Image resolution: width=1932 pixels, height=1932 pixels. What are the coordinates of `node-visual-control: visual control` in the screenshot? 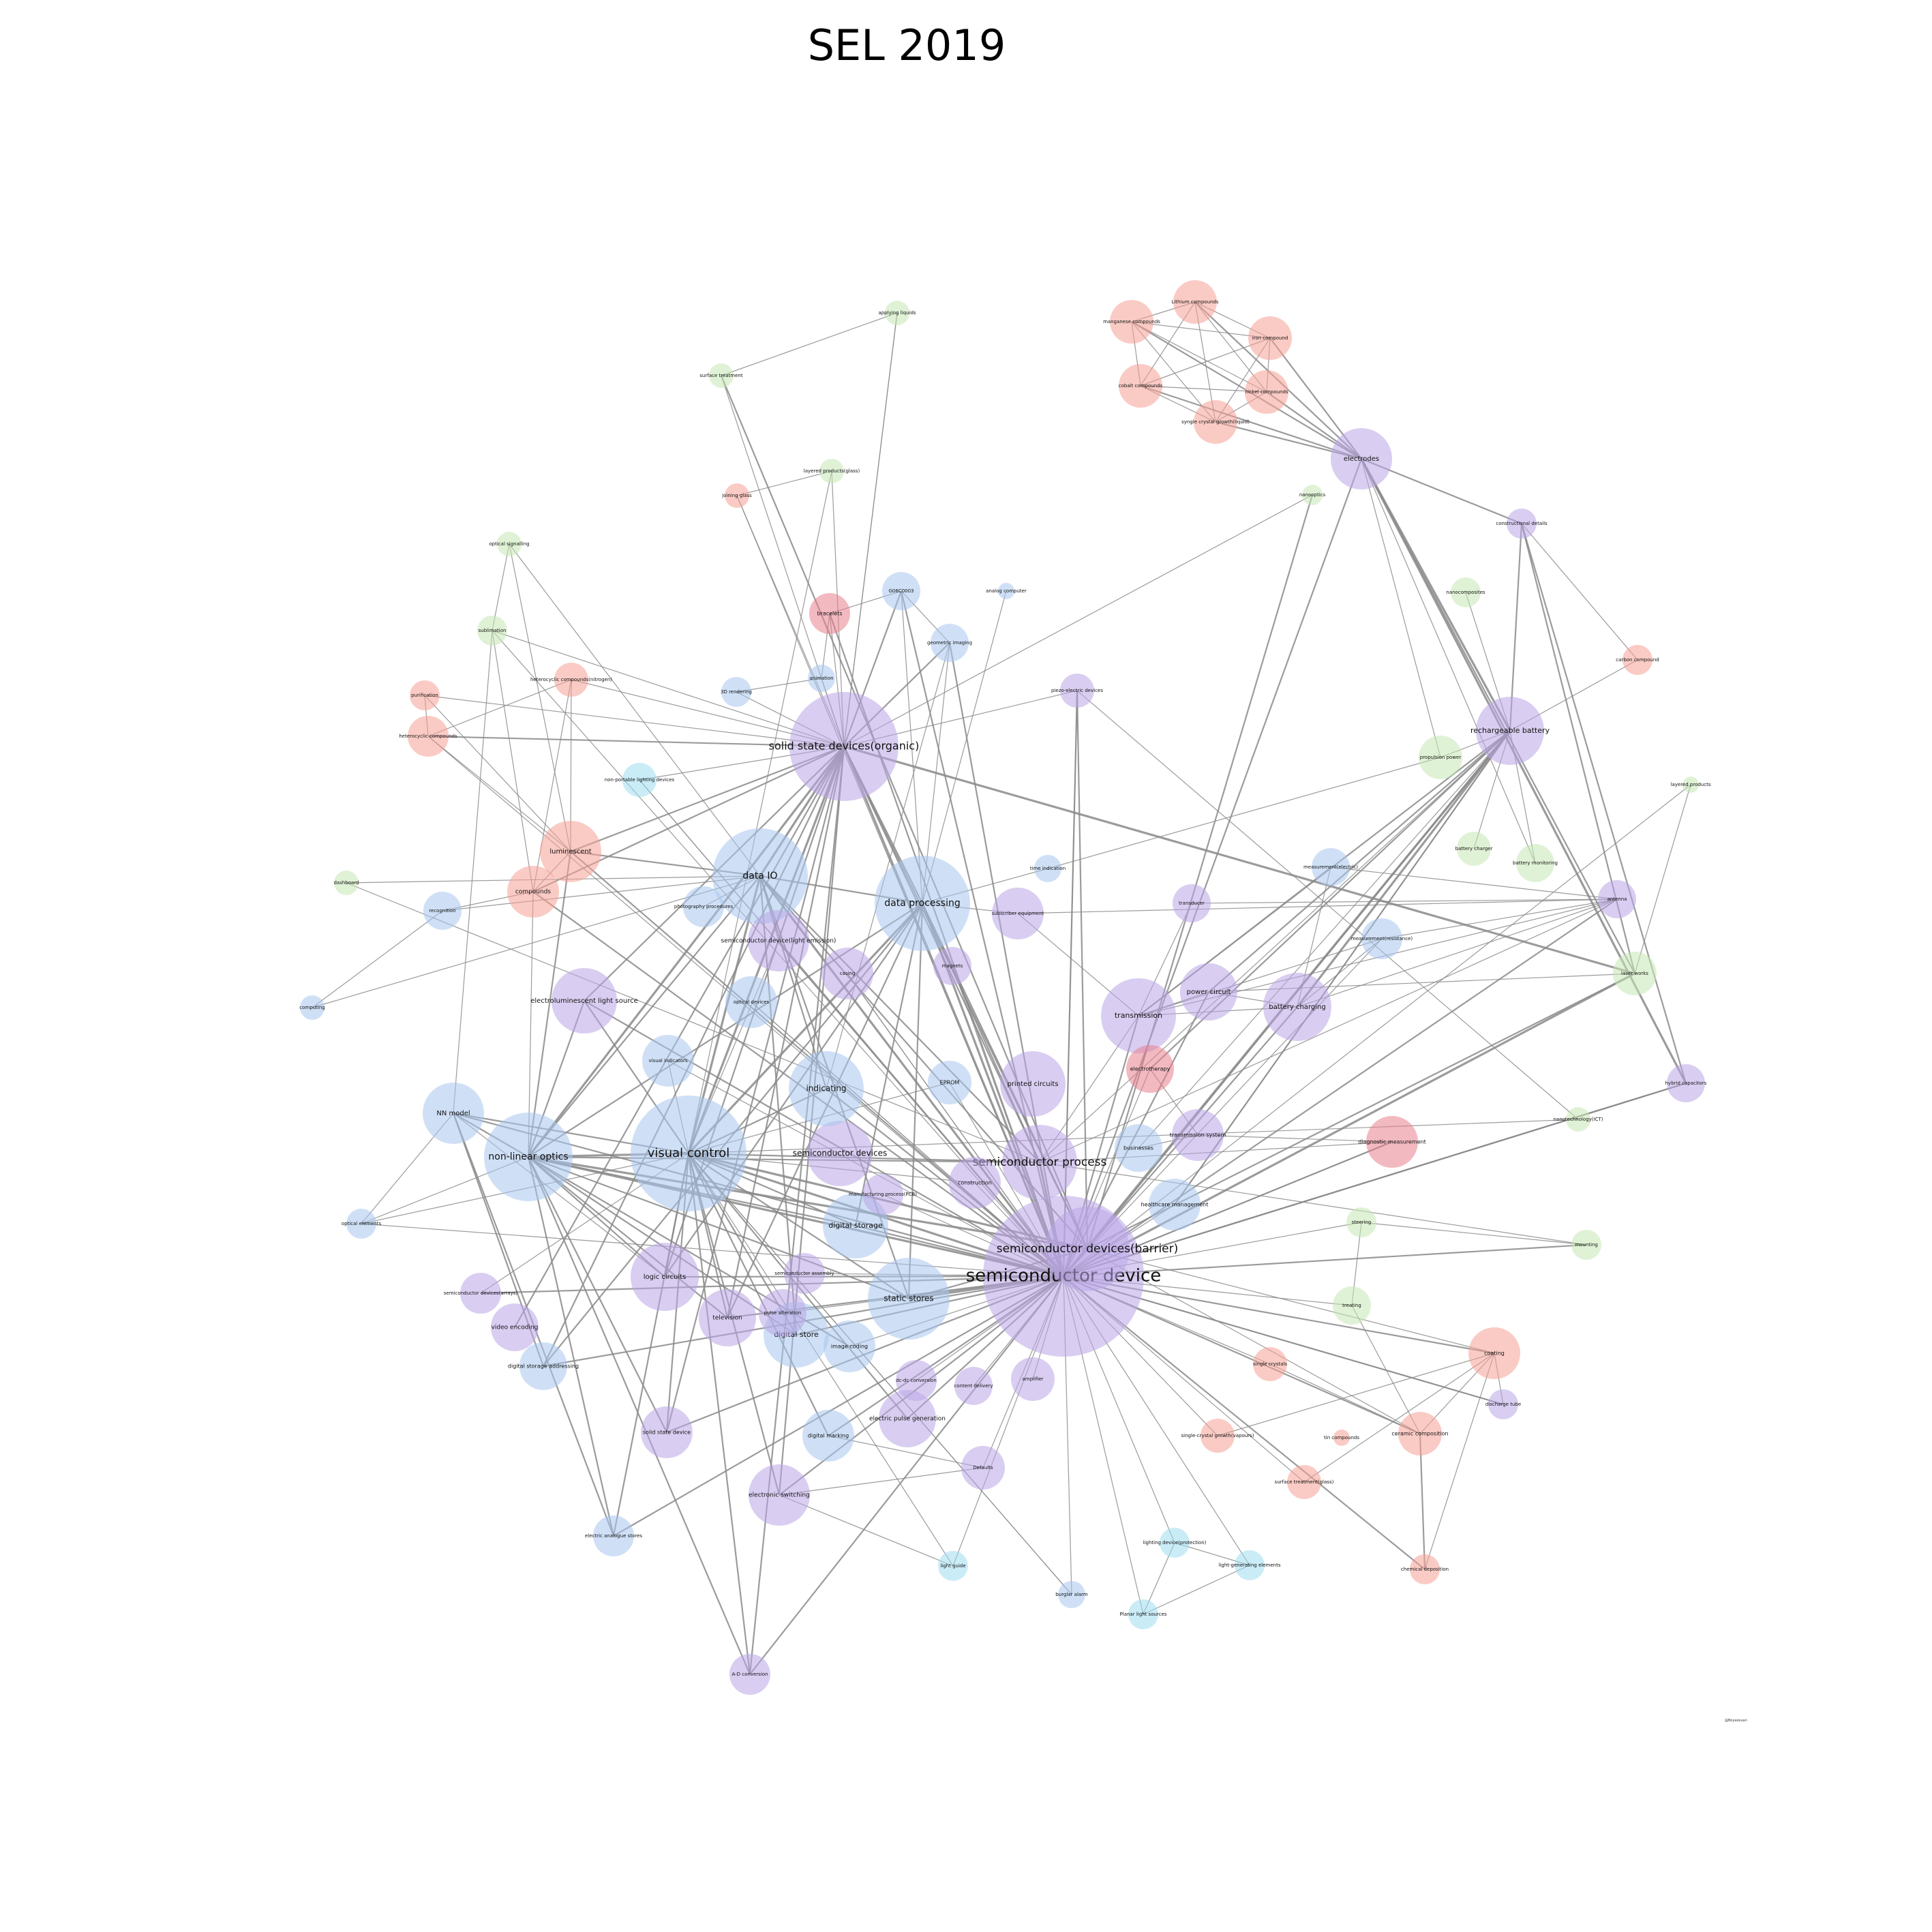 It's located at (688, 1153).